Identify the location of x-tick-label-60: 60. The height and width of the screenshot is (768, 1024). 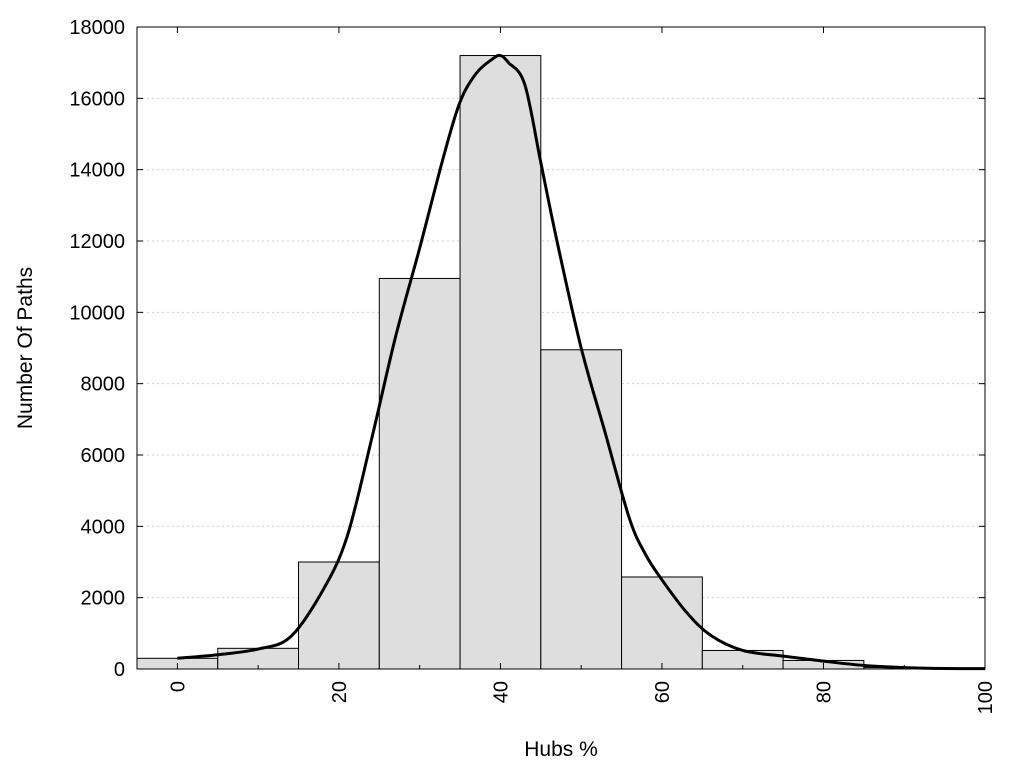
(663, 692).